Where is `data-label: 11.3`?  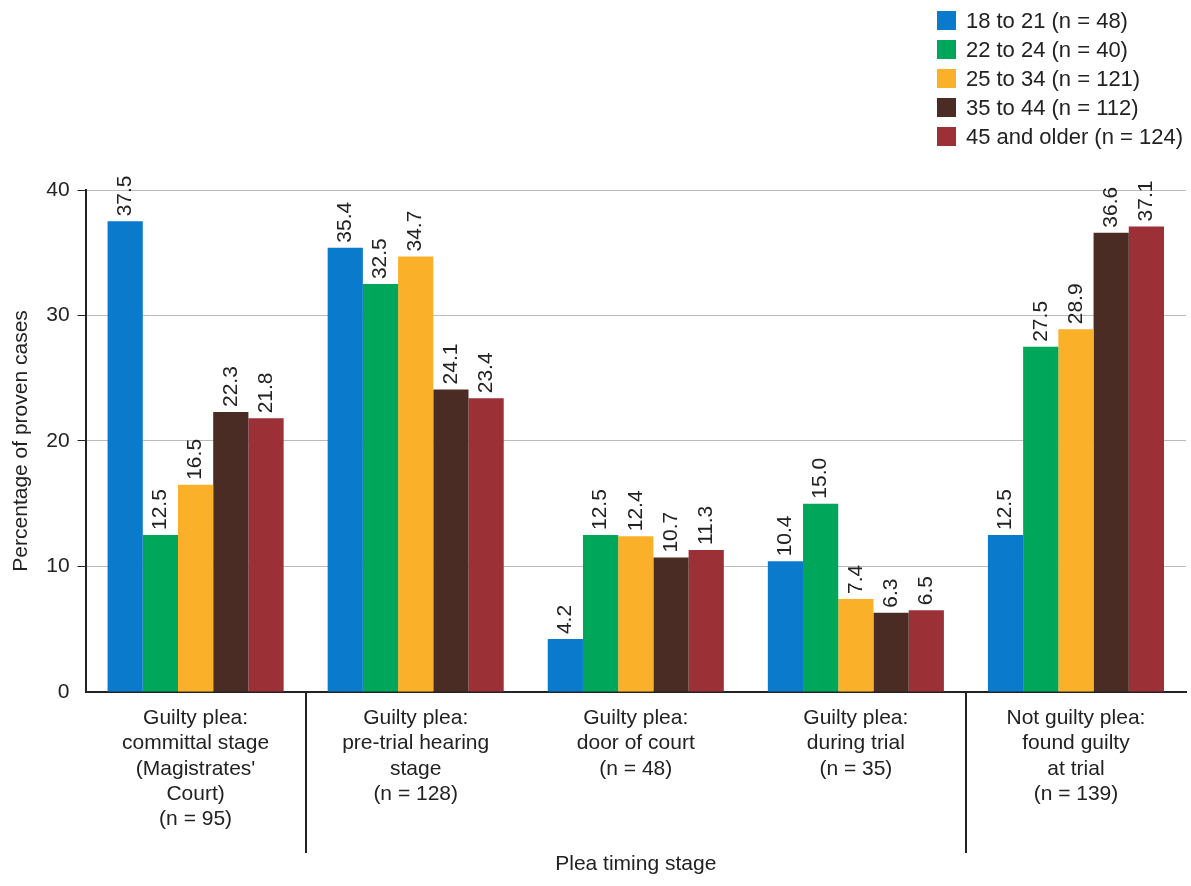
data-label: 11.3 is located at coordinates (704, 525).